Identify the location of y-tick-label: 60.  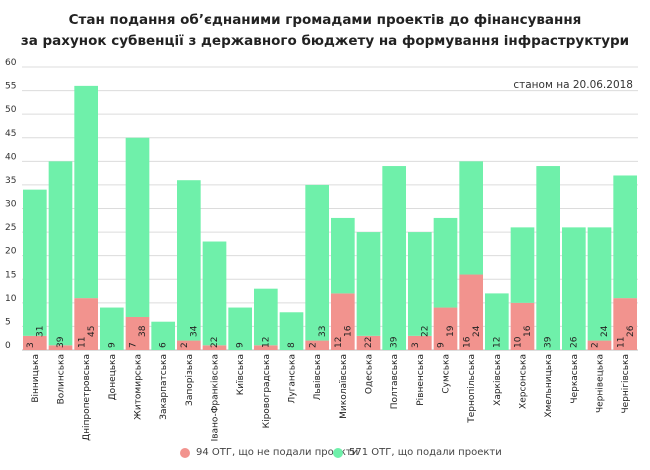
(11, 63).